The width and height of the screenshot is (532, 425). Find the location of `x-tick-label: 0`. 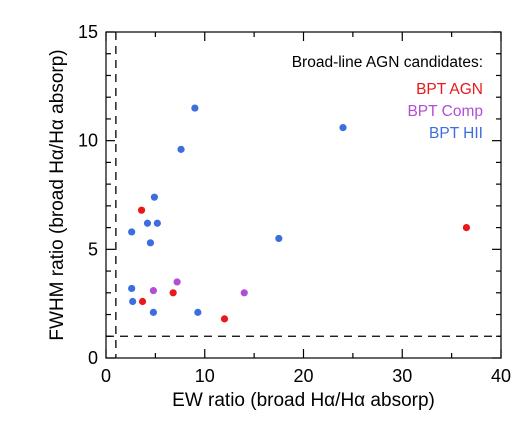

x-tick-label: 0 is located at coordinates (106, 376).